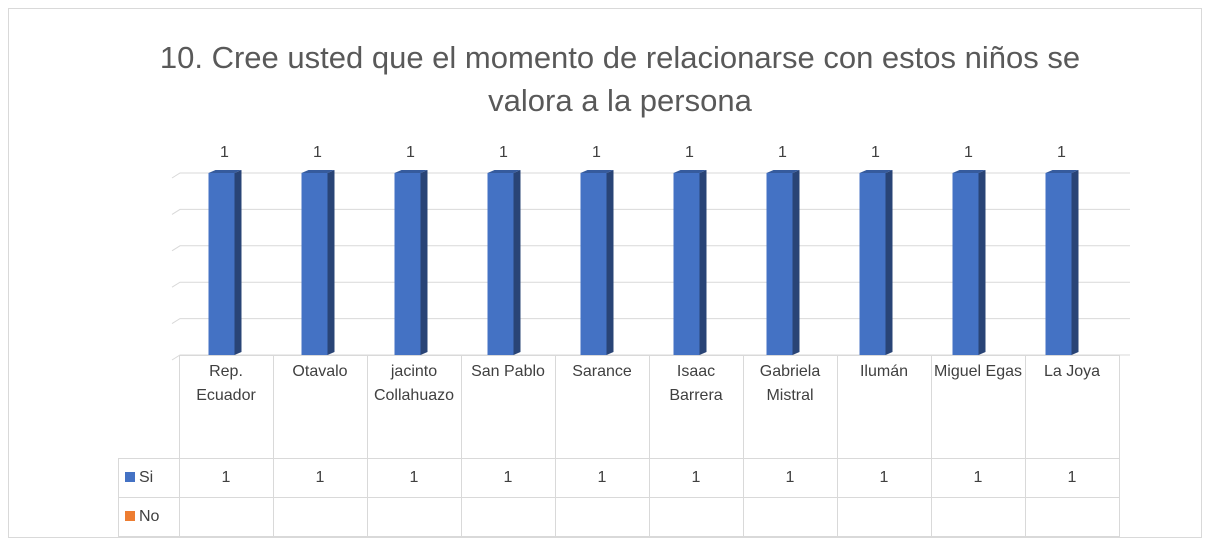 This screenshot has height=544, width=1212. I want to click on category-label: San Pablo, so click(508, 407).